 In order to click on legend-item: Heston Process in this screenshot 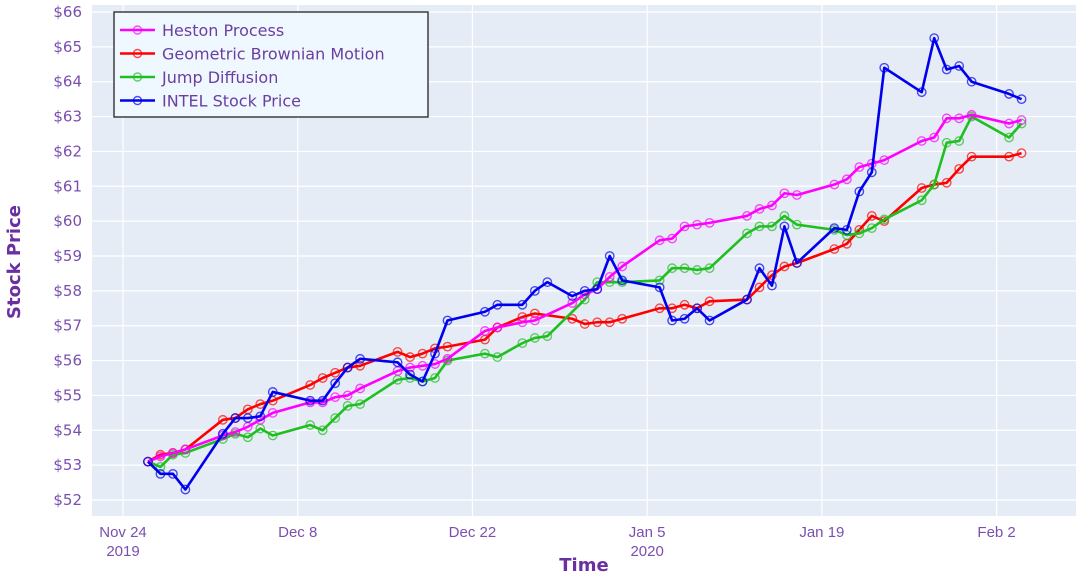, I will do `click(202, 30)`.